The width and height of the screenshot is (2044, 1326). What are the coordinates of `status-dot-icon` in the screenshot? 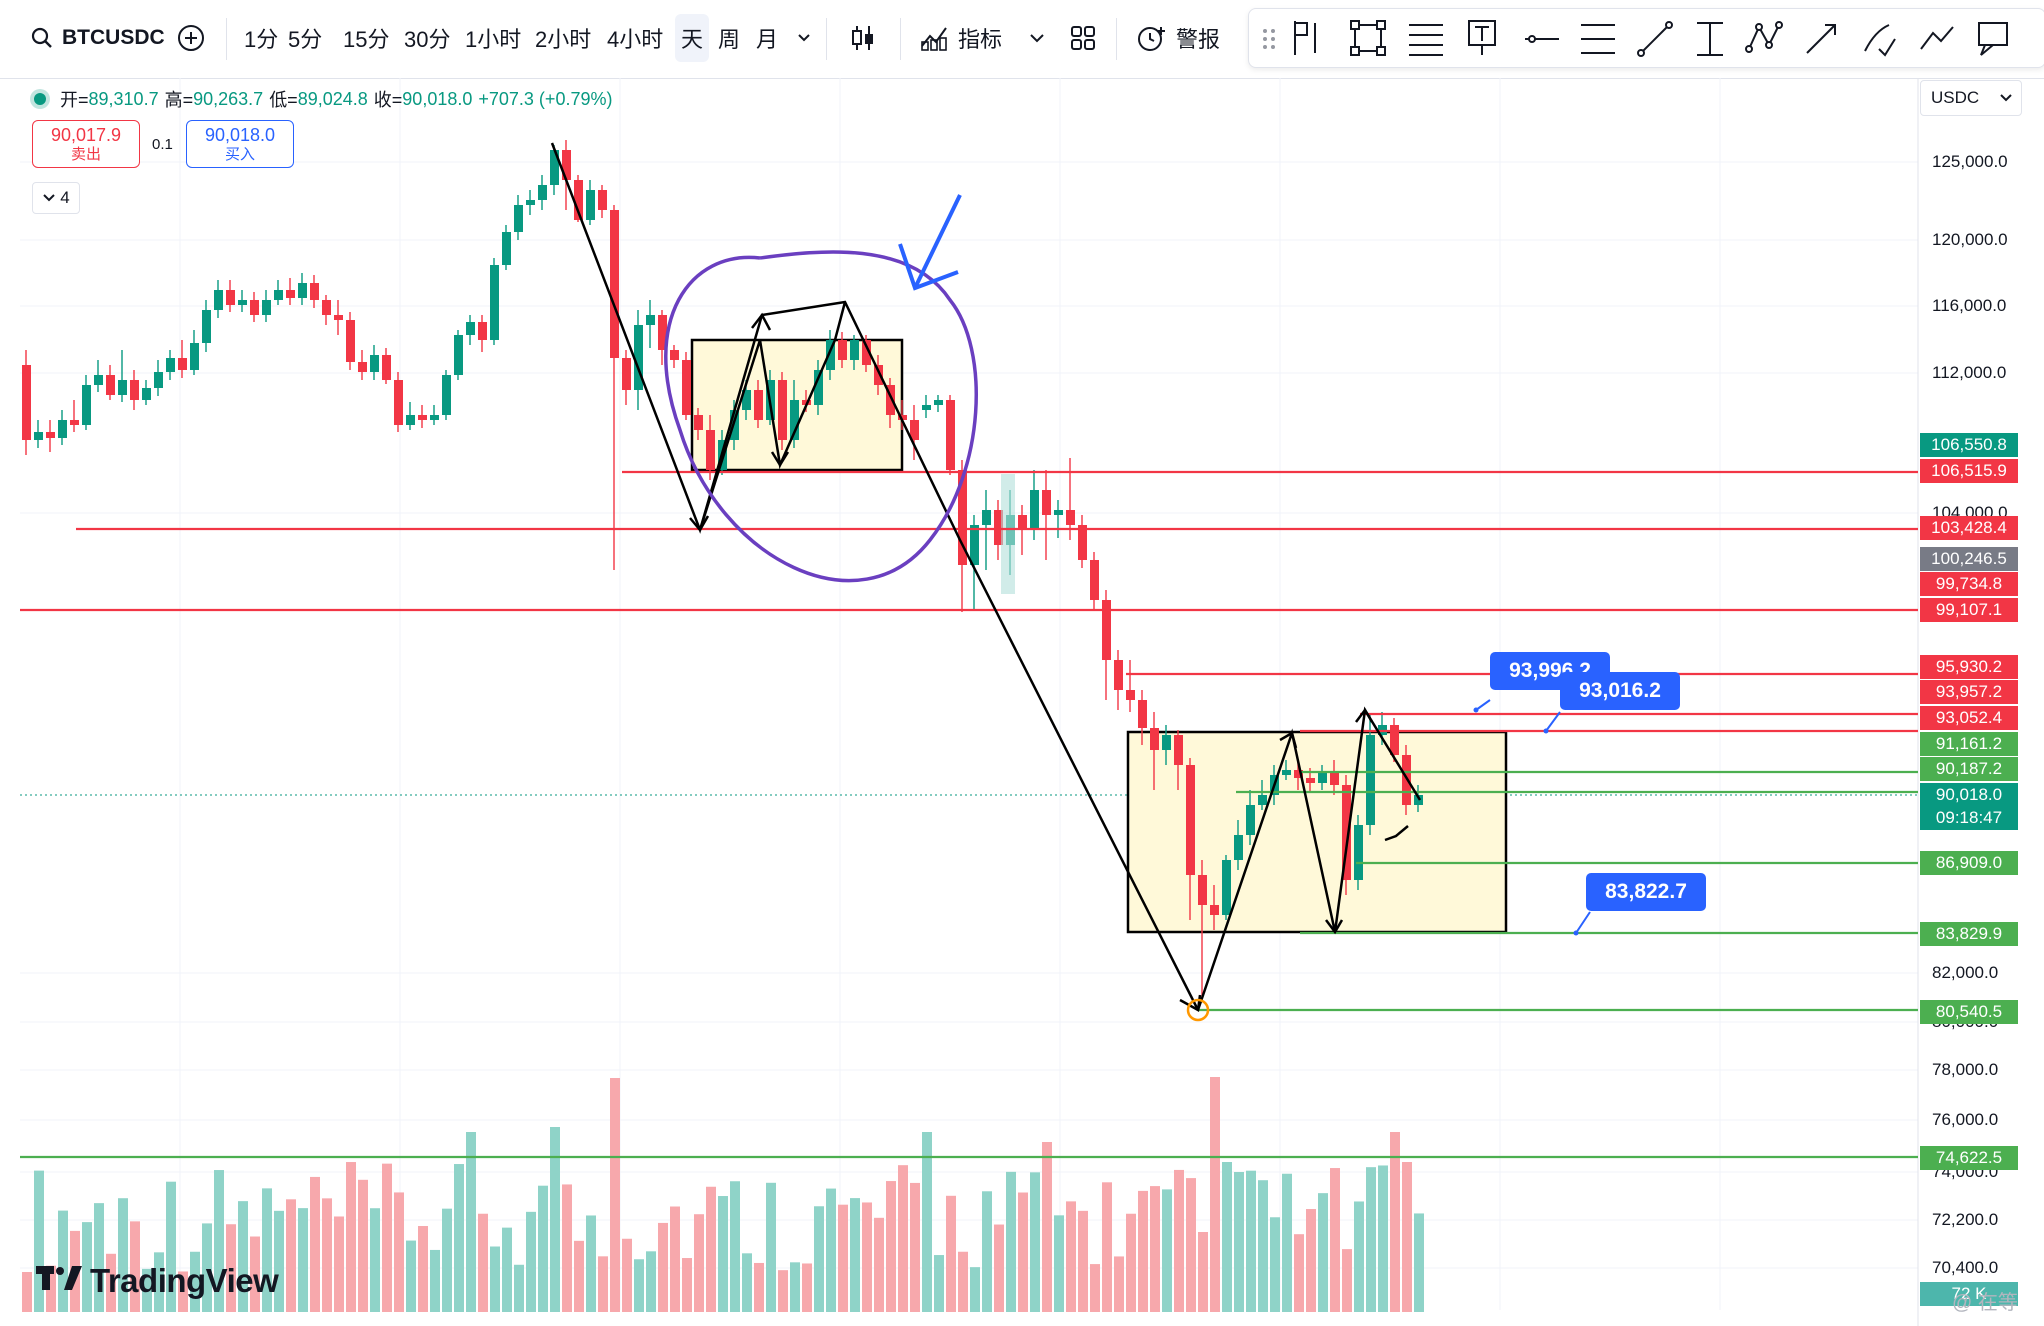 It's located at (40, 99).